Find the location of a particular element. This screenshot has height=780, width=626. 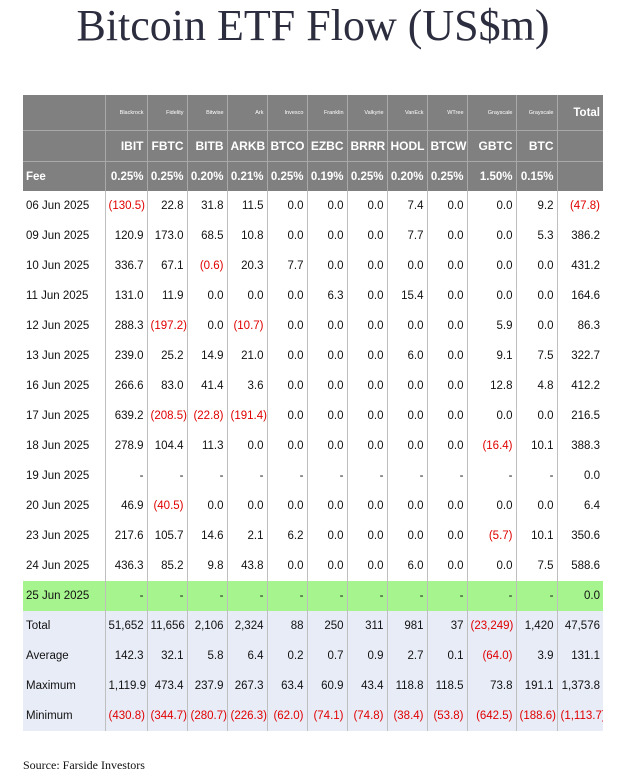

issuer-cell: Bitwise is located at coordinates (206, 113).